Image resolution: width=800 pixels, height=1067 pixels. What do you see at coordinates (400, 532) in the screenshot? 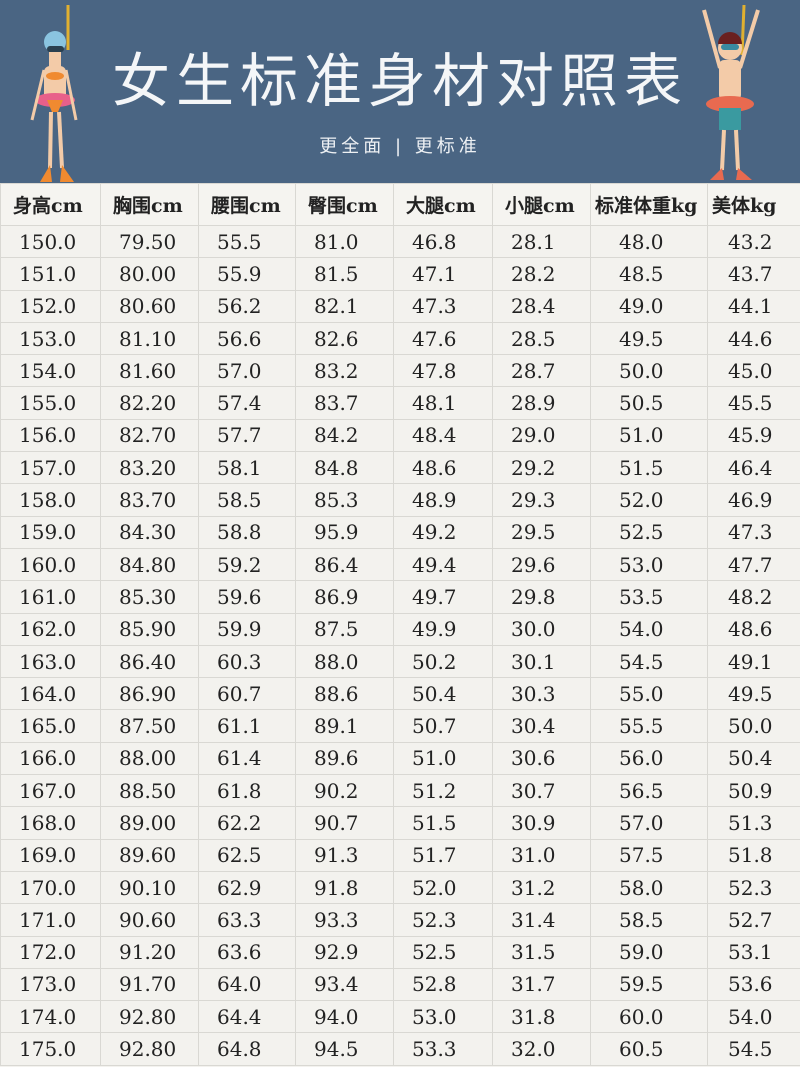
I see `table-row: 159.0 84.30 58.8 95.9 49.2 29.5 52.5 47.3` at bounding box center [400, 532].